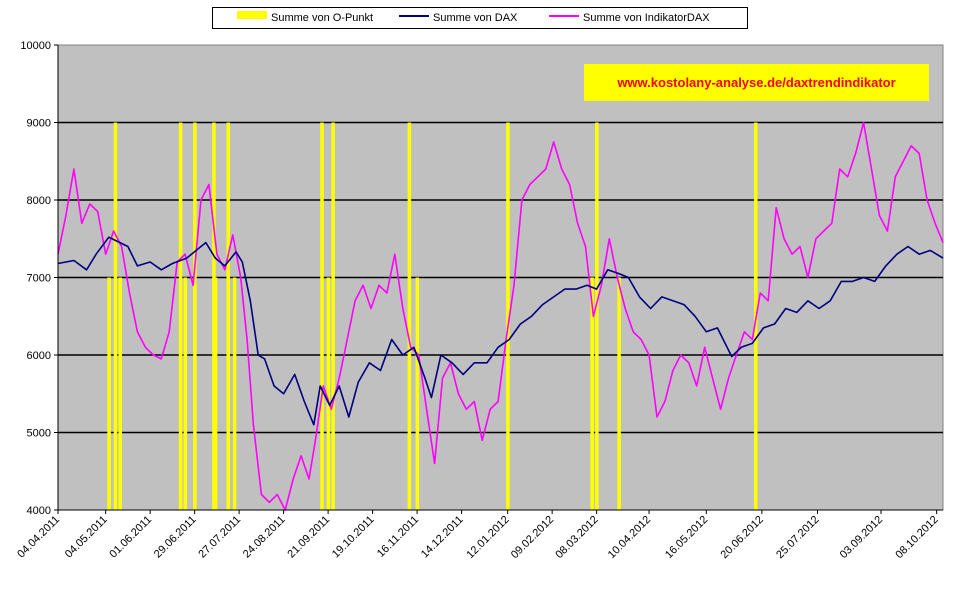  I want to click on y-tick-label: 7000, so click(39, 279).